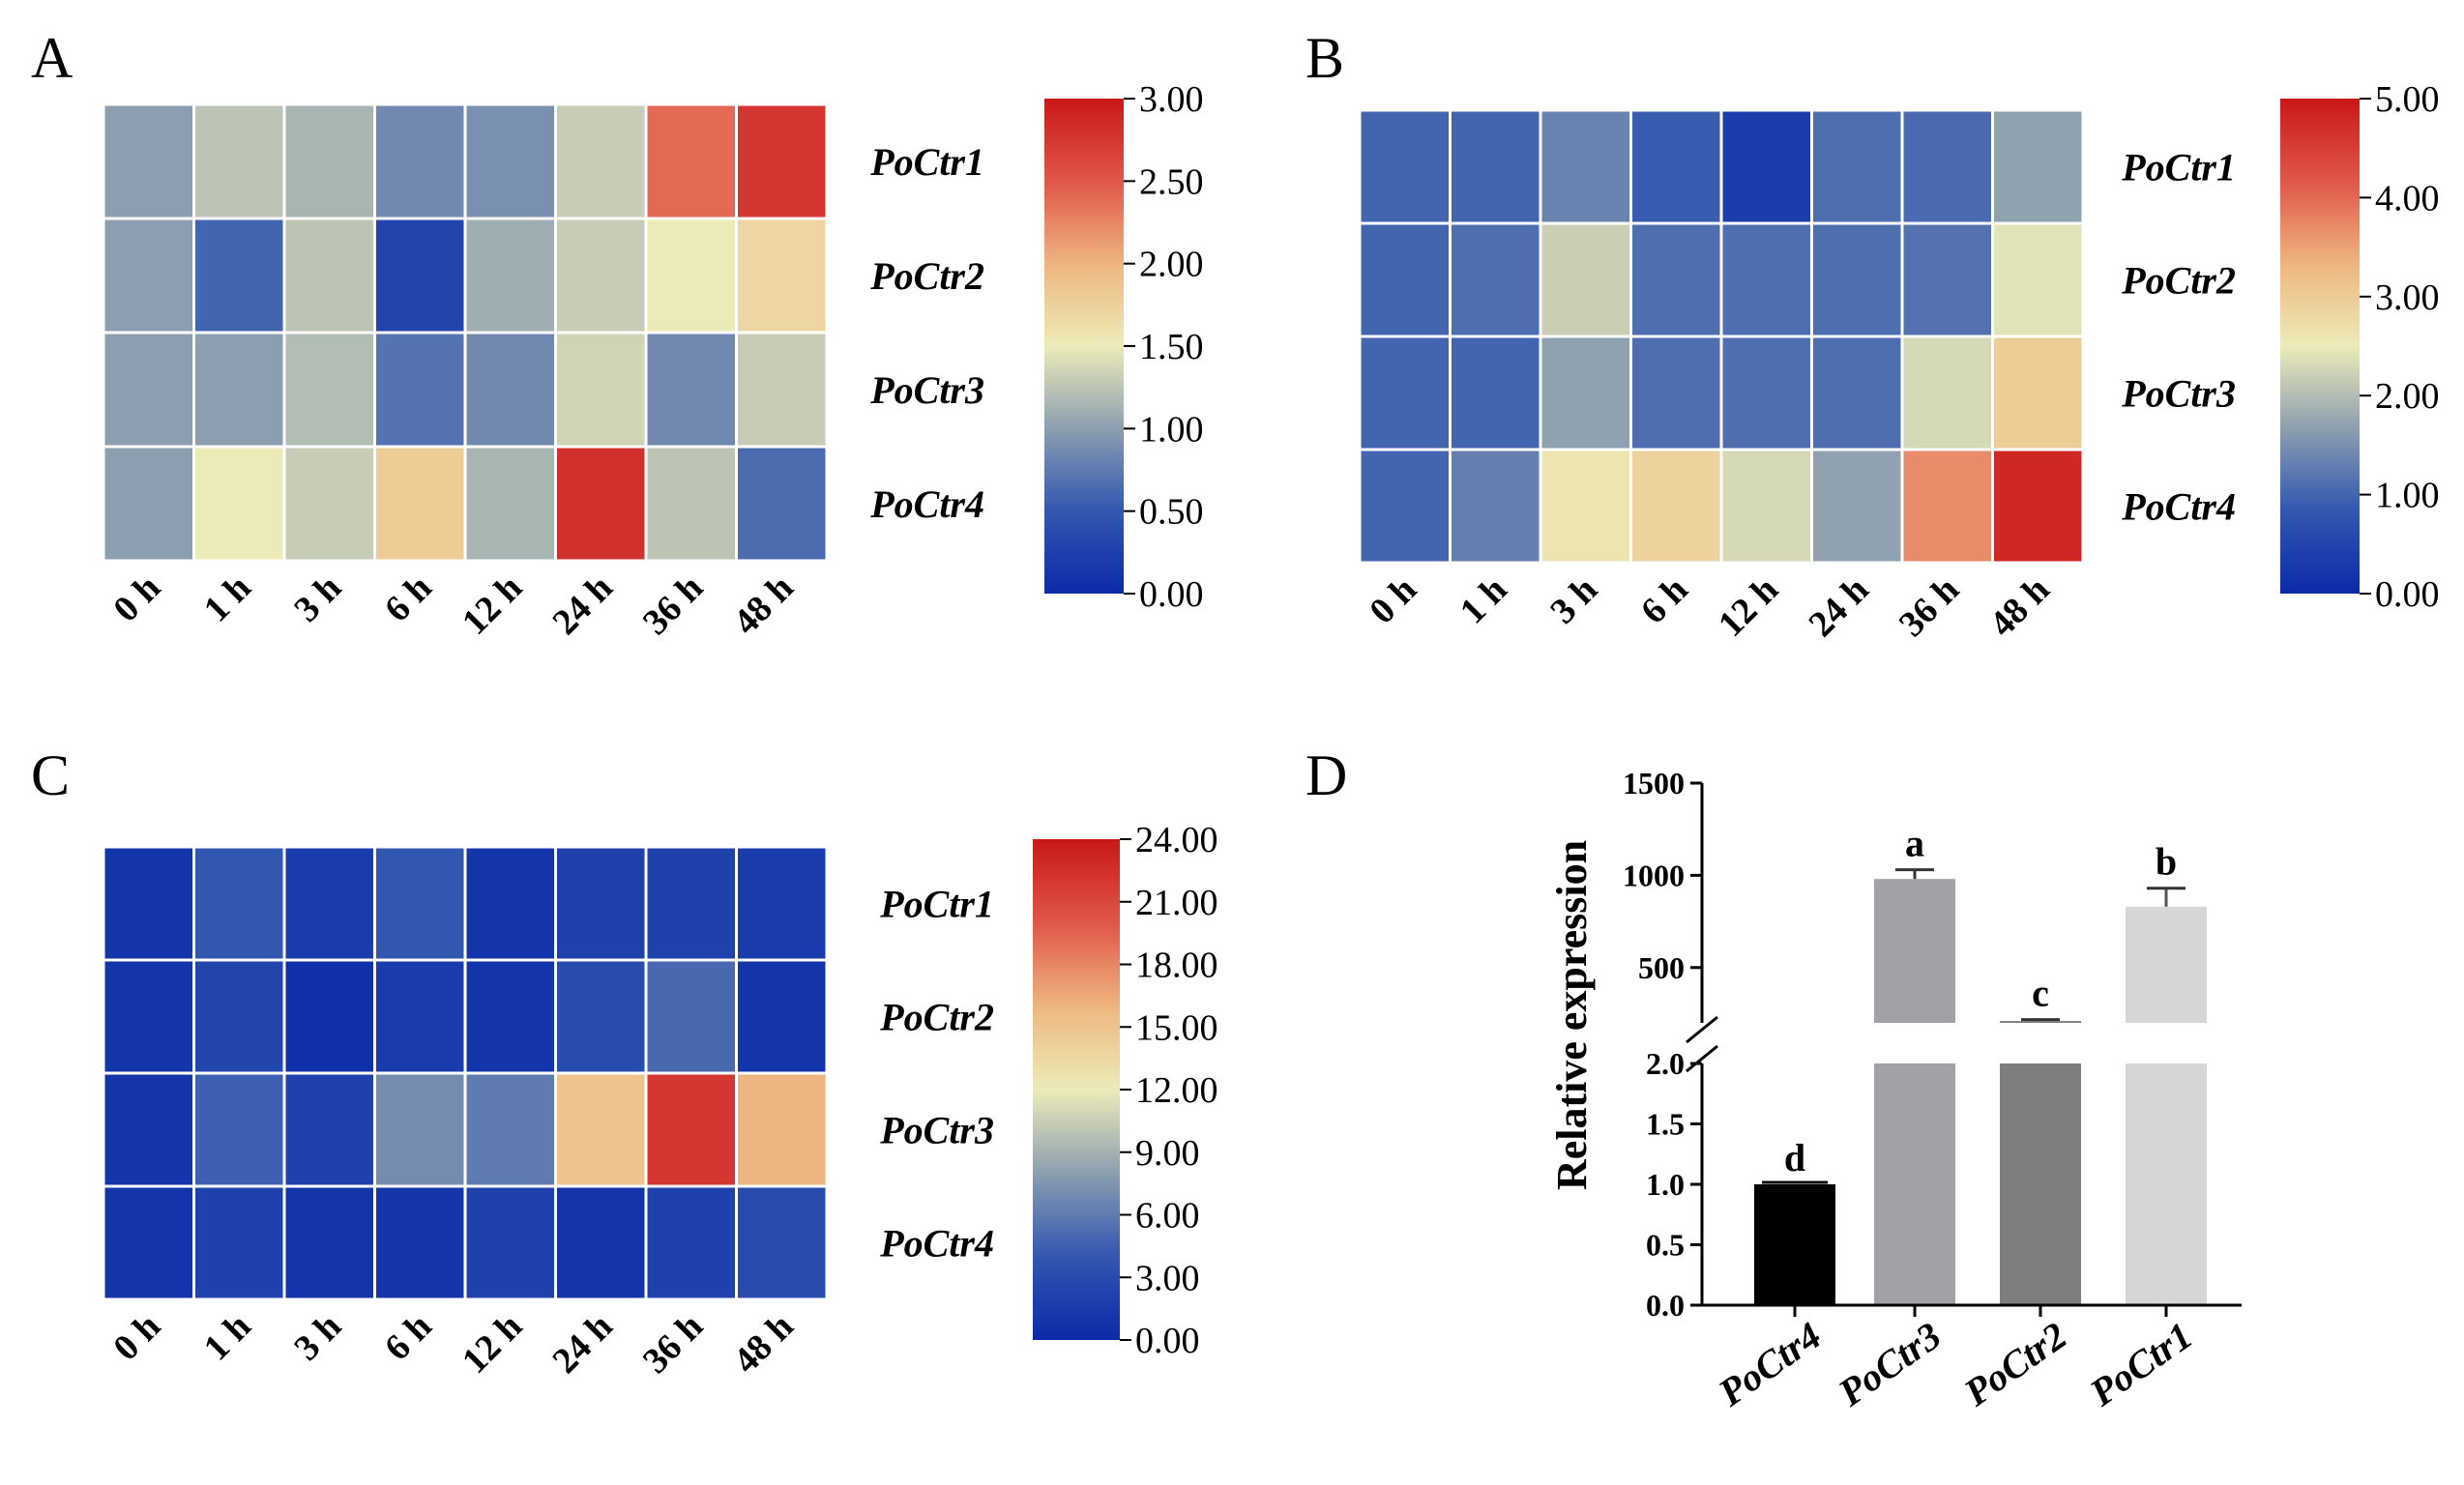  What do you see at coordinates (1177, 840) in the screenshot?
I see `legend-tick-label: 24.00` at bounding box center [1177, 840].